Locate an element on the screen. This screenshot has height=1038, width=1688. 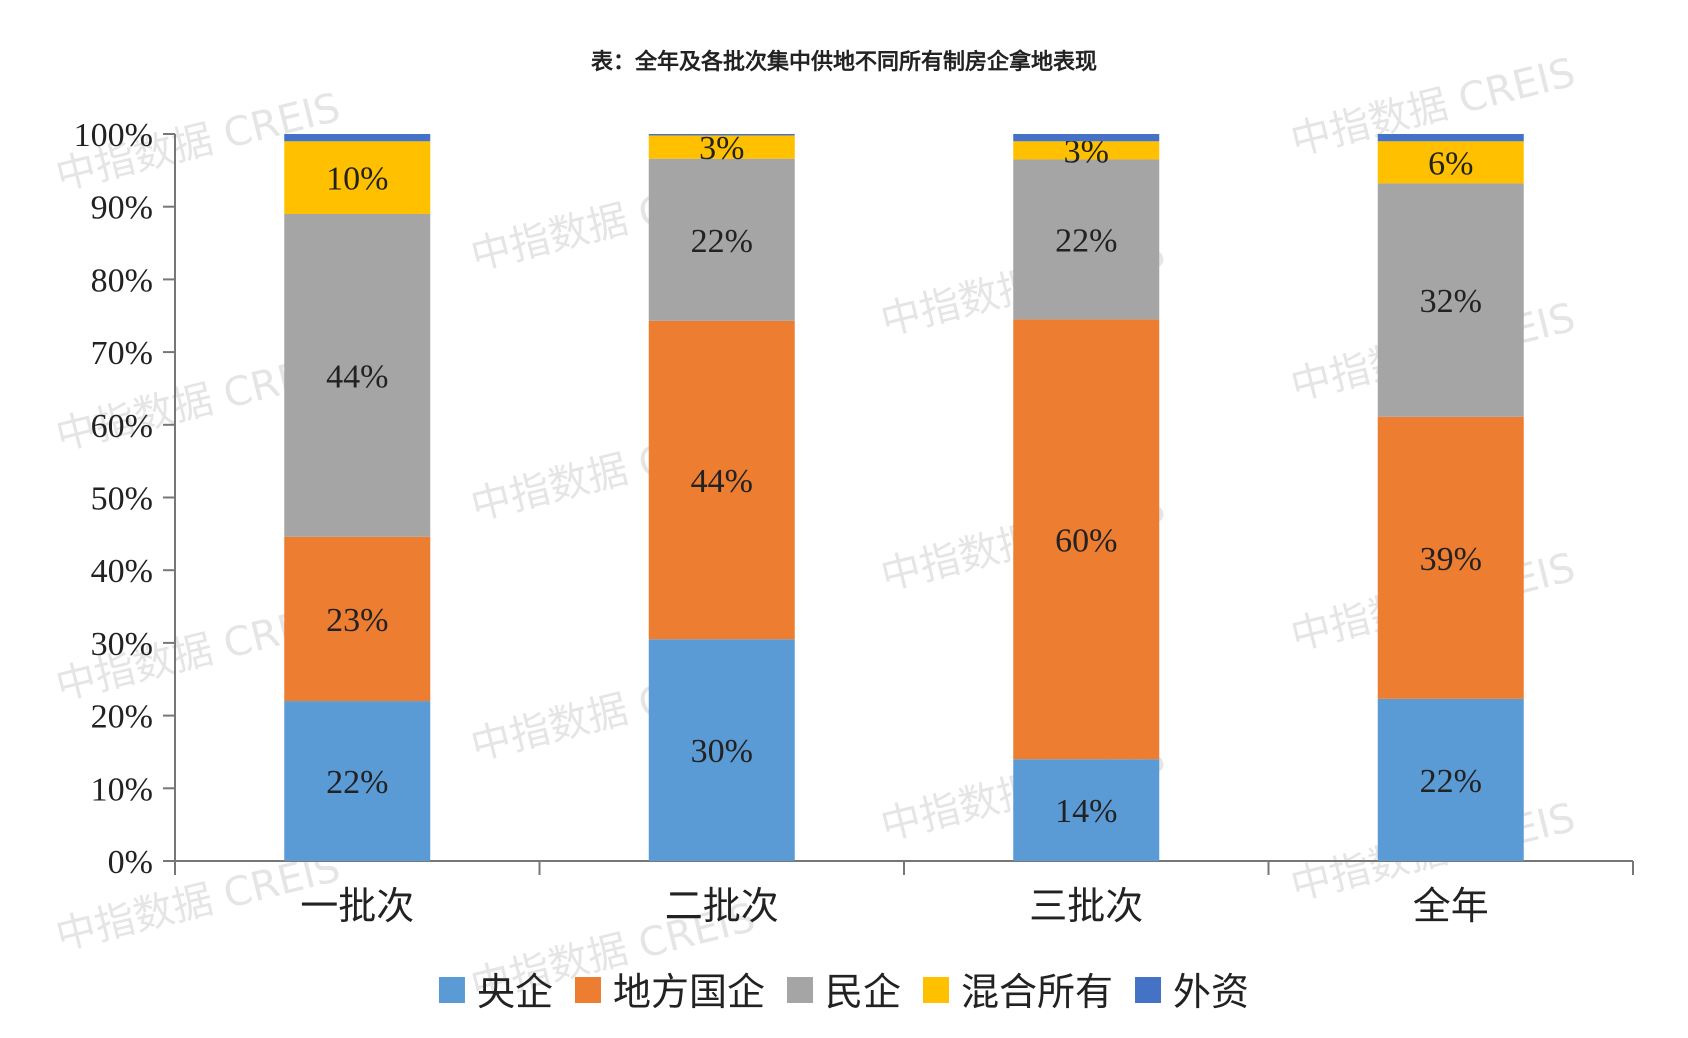
y-tick-label: 0% is located at coordinates (130, 862).